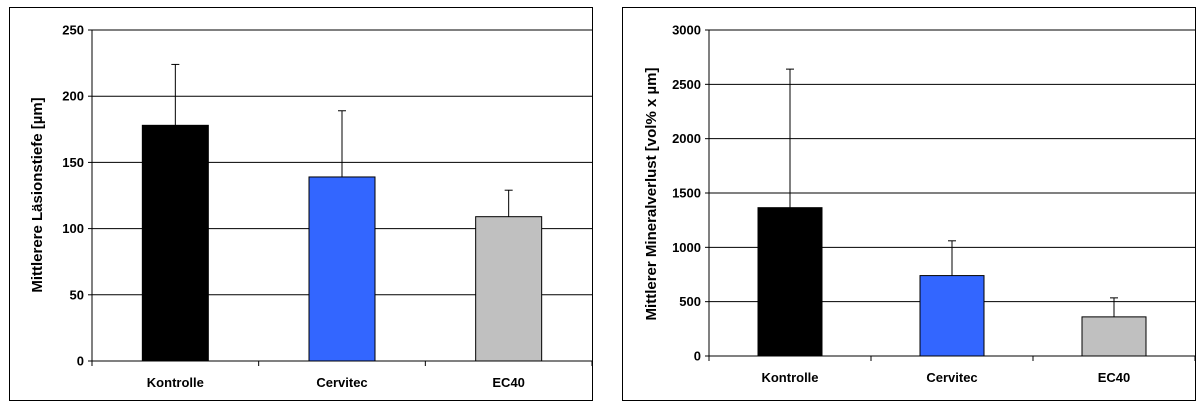 The width and height of the screenshot is (1199, 403). Describe the element at coordinates (686, 30) in the screenshot. I see `y-tick-label: 3000` at that location.